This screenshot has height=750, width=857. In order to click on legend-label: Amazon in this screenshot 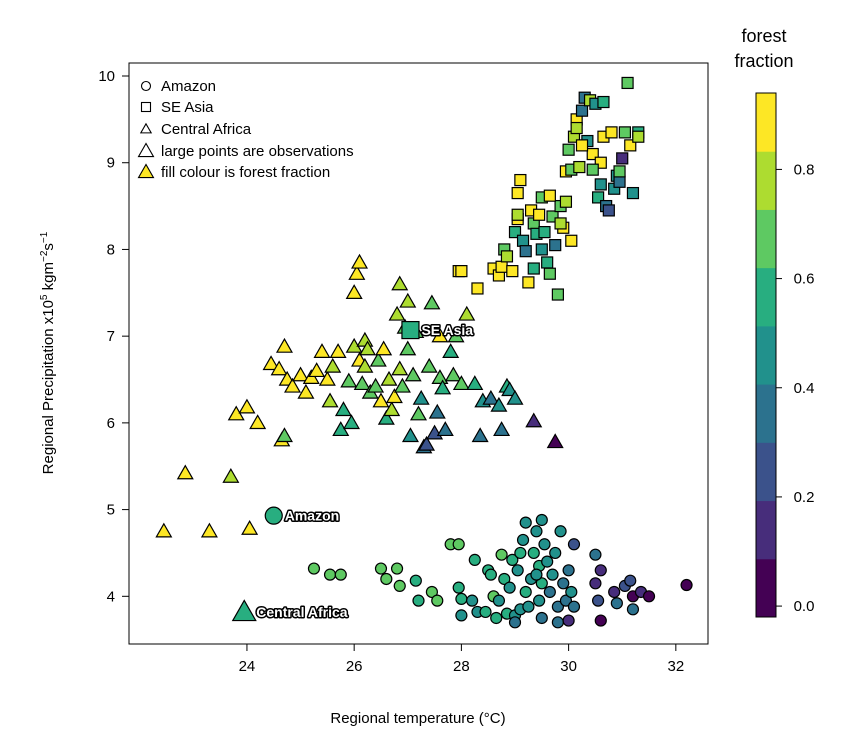, I will do `click(188, 86)`.